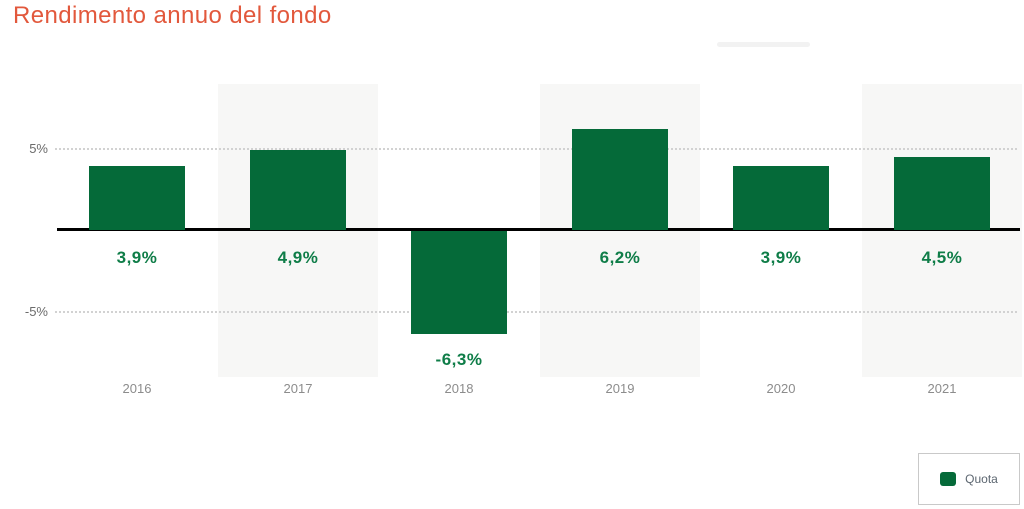 This screenshot has width=1024, height=509. What do you see at coordinates (298, 190) in the screenshot?
I see `bar-2017` at bounding box center [298, 190].